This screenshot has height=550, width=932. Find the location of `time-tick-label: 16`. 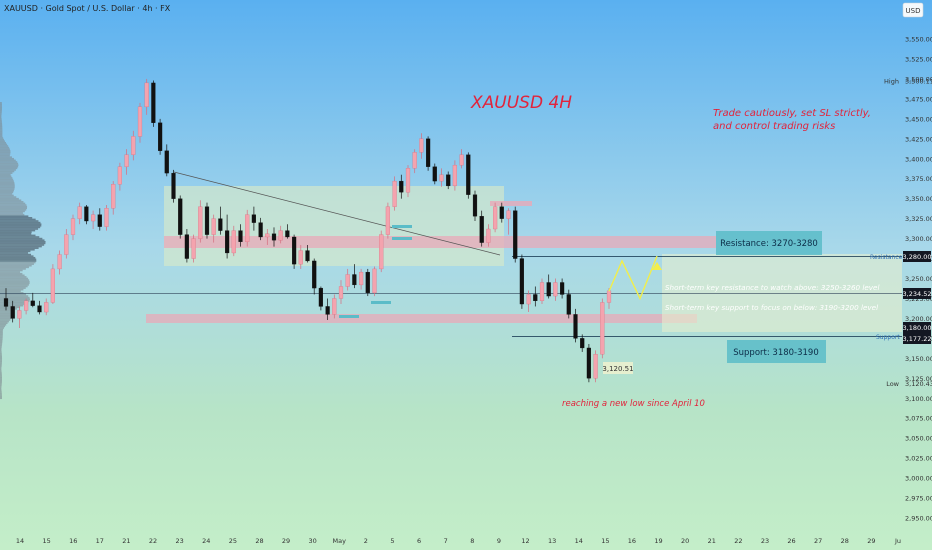

time-tick-label: 16 is located at coordinates (632, 541).